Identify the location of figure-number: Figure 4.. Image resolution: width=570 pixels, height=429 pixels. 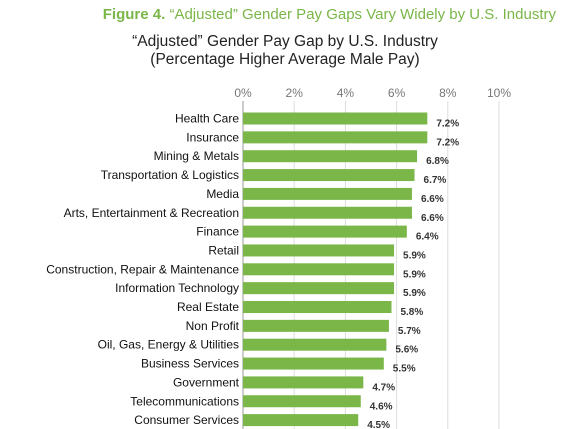
(134, 14).